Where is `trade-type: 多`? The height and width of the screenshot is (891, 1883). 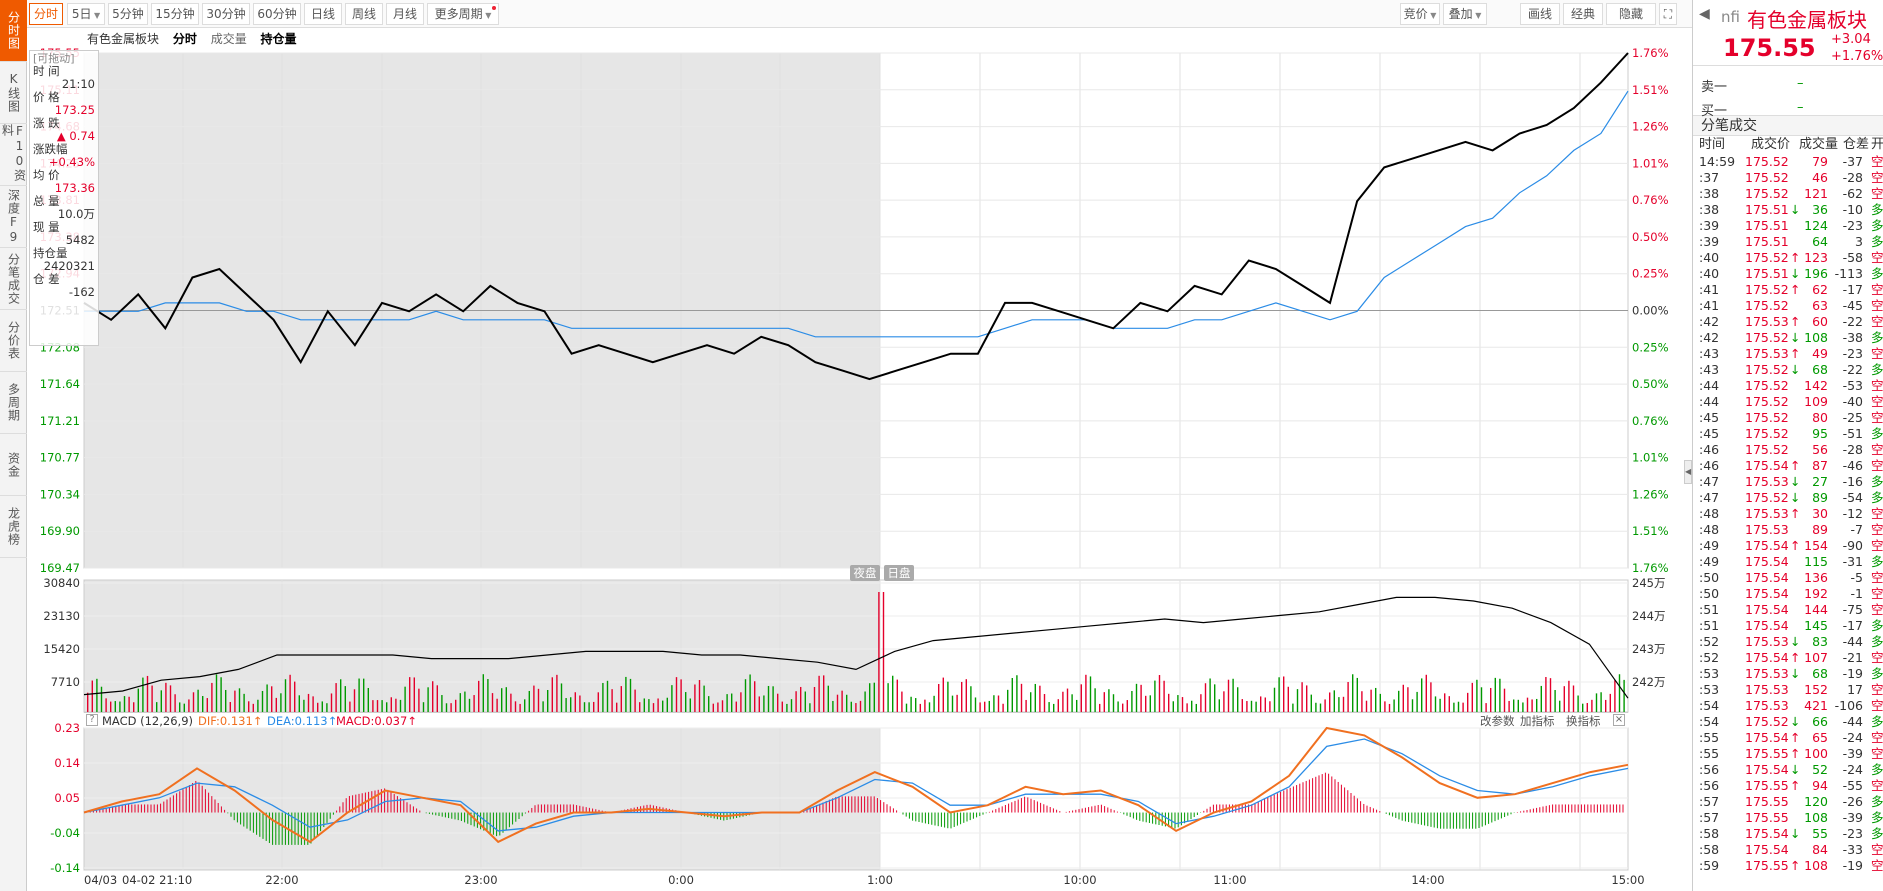
trade-type: 多 is located at coordinates (1877, 721).